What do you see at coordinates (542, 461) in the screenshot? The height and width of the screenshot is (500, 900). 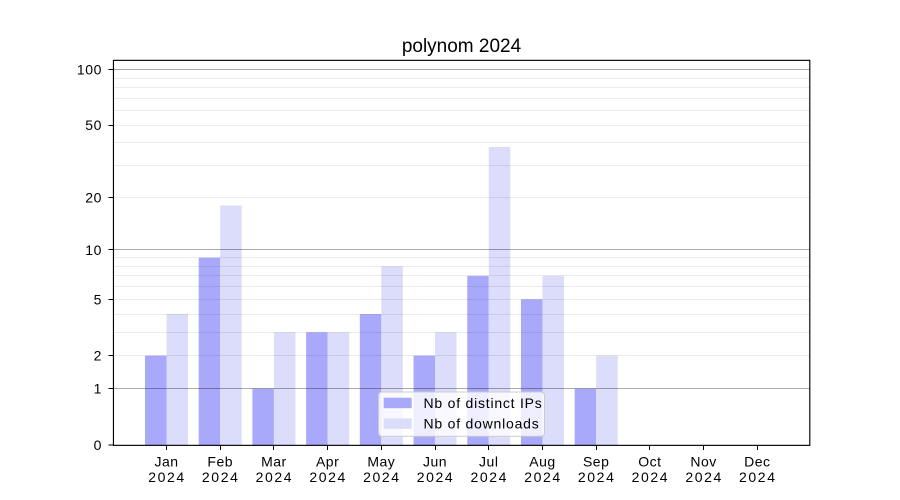 I see `svg-text: Aug` at bounding box center [542, 461].